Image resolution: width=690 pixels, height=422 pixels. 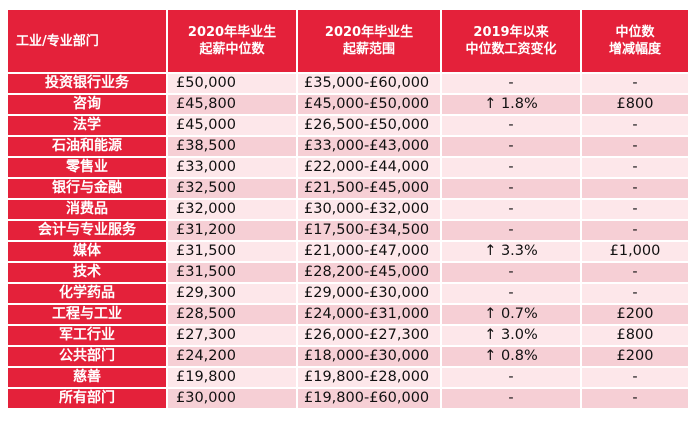 I want to click on sector-cell: 军工行业, so click(x=87, y=335).